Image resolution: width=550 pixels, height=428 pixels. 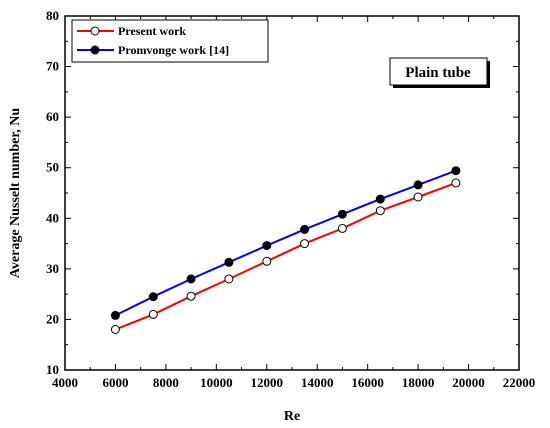 I want to click on x-tick-label: 6000, so click(x=115, y=382).